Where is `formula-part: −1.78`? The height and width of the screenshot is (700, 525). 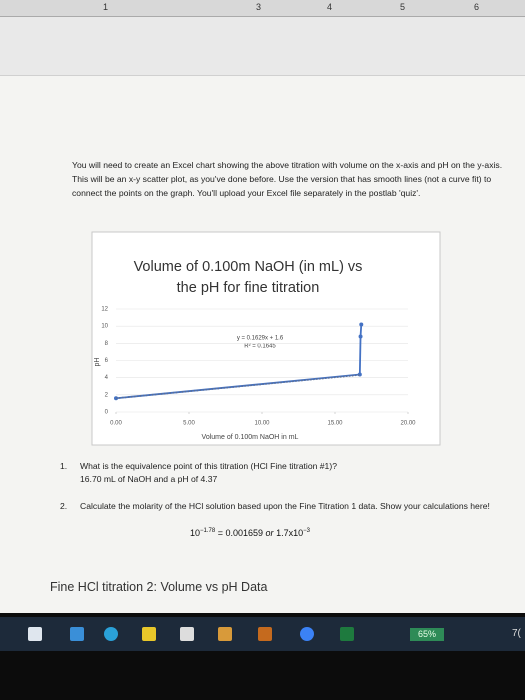 formula-part: −1.78 is located at coordinates (208, 531).